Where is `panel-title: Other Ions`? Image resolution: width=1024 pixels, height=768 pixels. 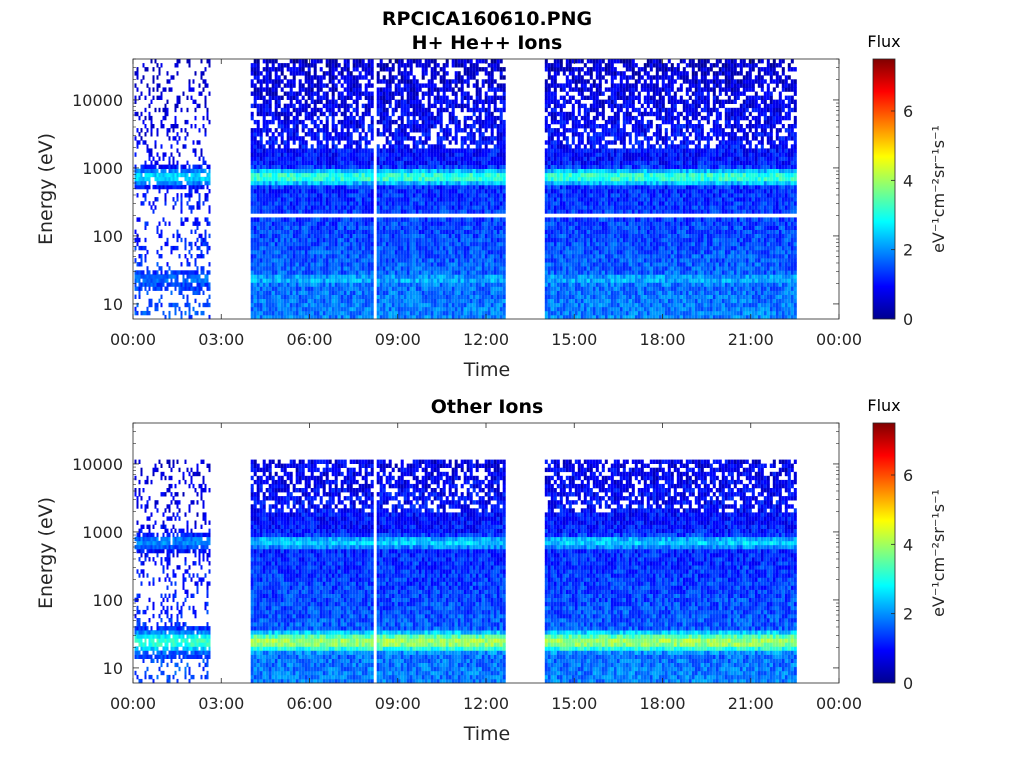 panel-title: Other Ions is located at coordinates (487, 407).